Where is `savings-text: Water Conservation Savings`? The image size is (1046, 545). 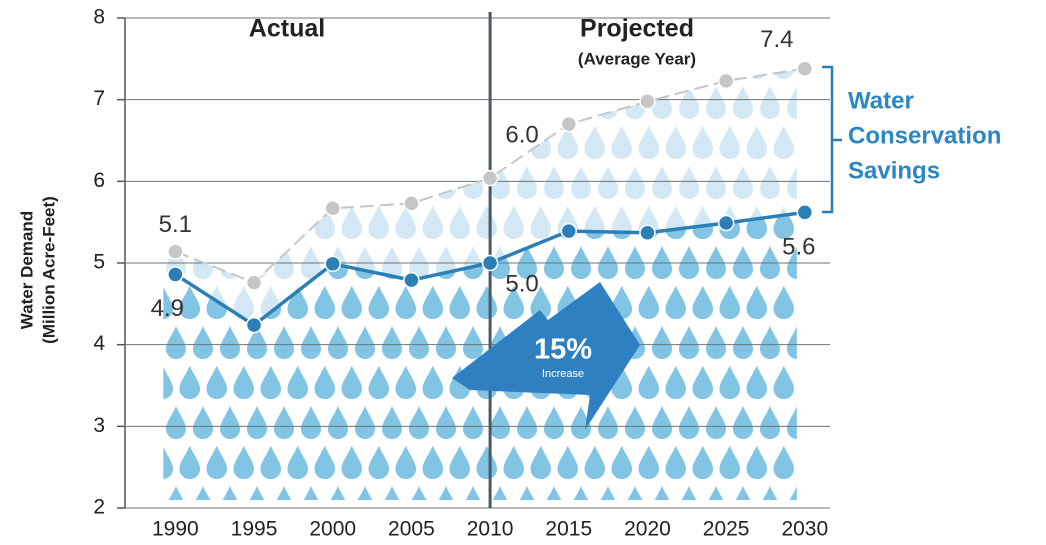
savings-text: Water Conservation Savings is located at coordinates (924, 135).